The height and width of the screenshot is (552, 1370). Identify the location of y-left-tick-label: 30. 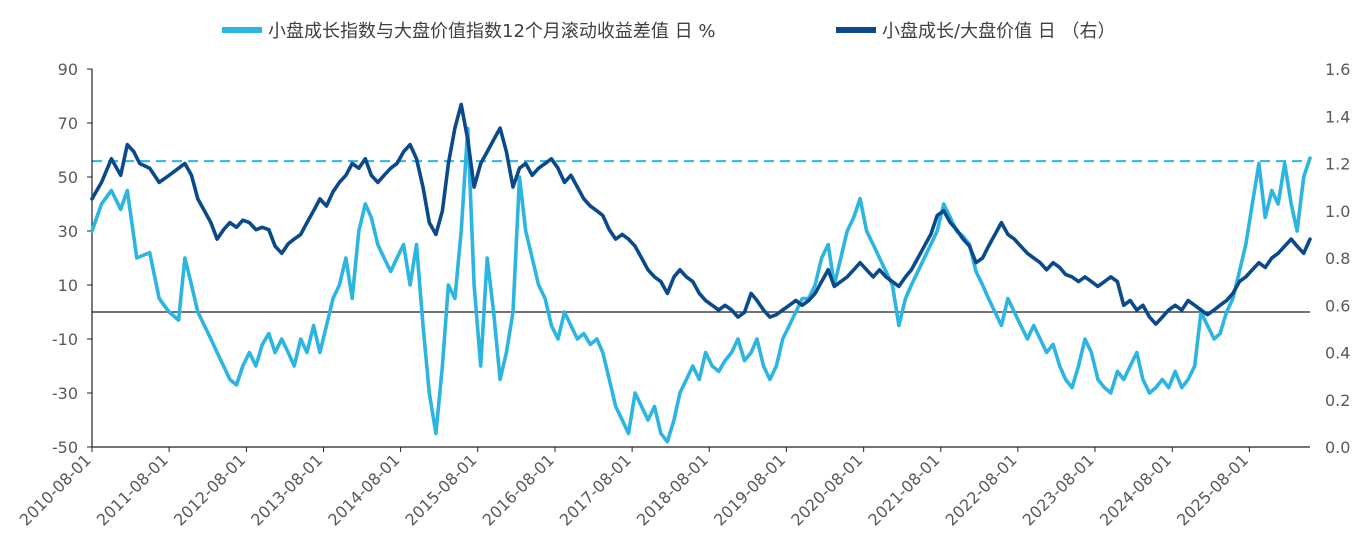
(68, 231).